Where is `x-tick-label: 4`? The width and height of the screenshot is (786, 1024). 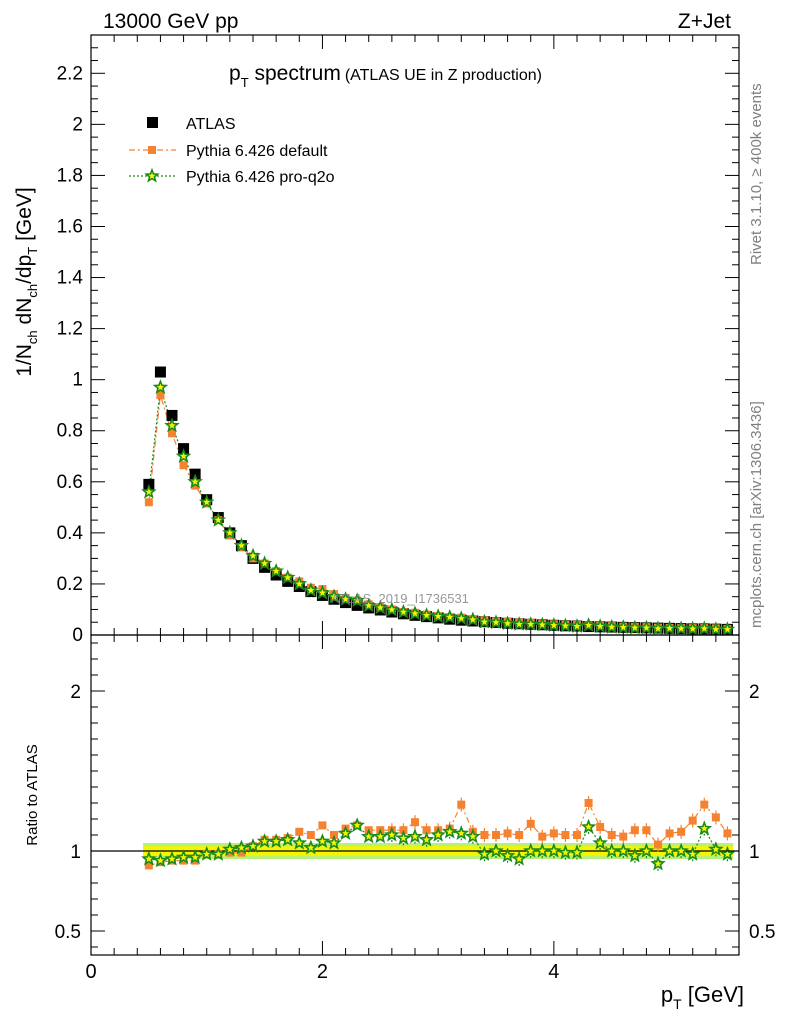
x-tick-label: 4 is located at coordinates (553, 972).